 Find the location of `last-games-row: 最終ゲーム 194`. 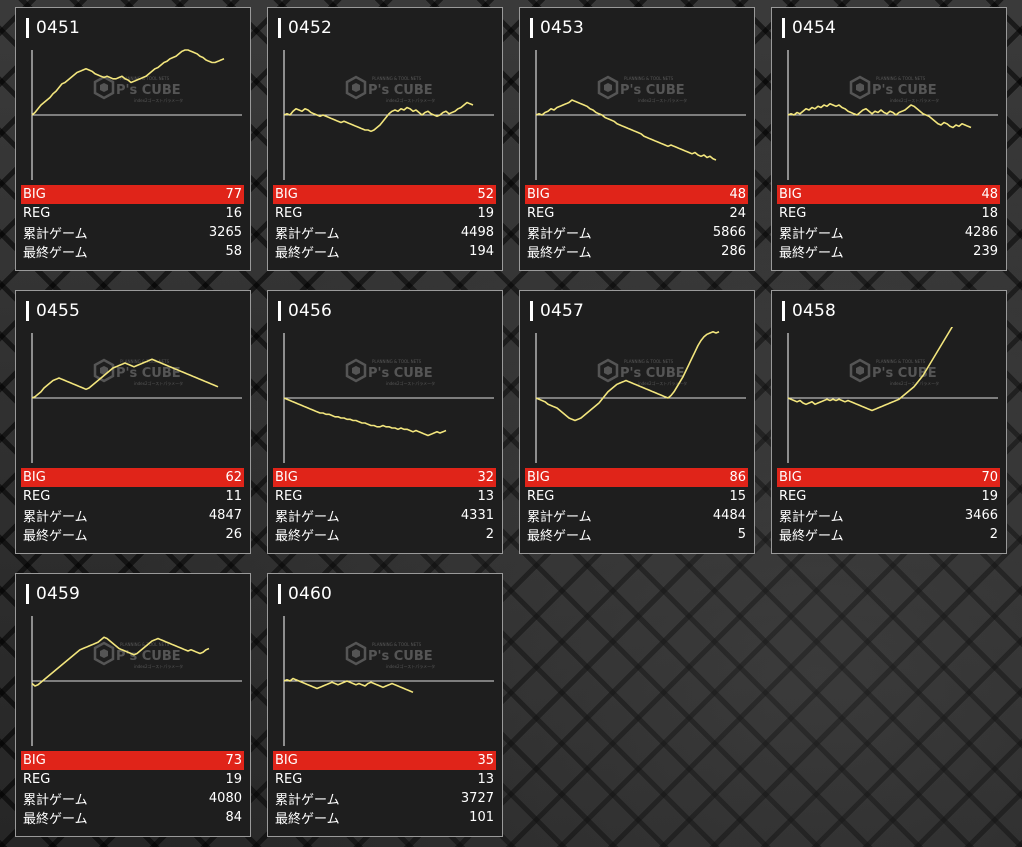

last-games-row: 最終ゲーム 194 is located at coordinates (384, 251).